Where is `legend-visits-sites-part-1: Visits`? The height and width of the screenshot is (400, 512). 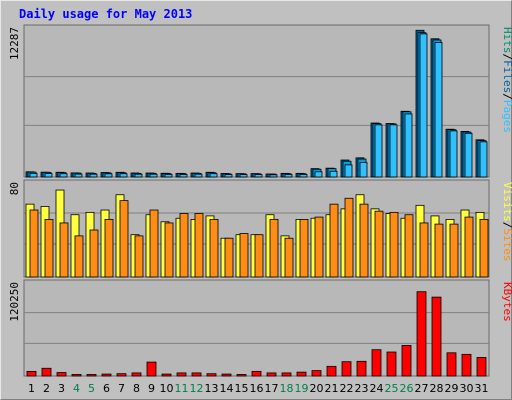 legend-visits-sites-part-1: Visits is located at coordinates (506, 202).